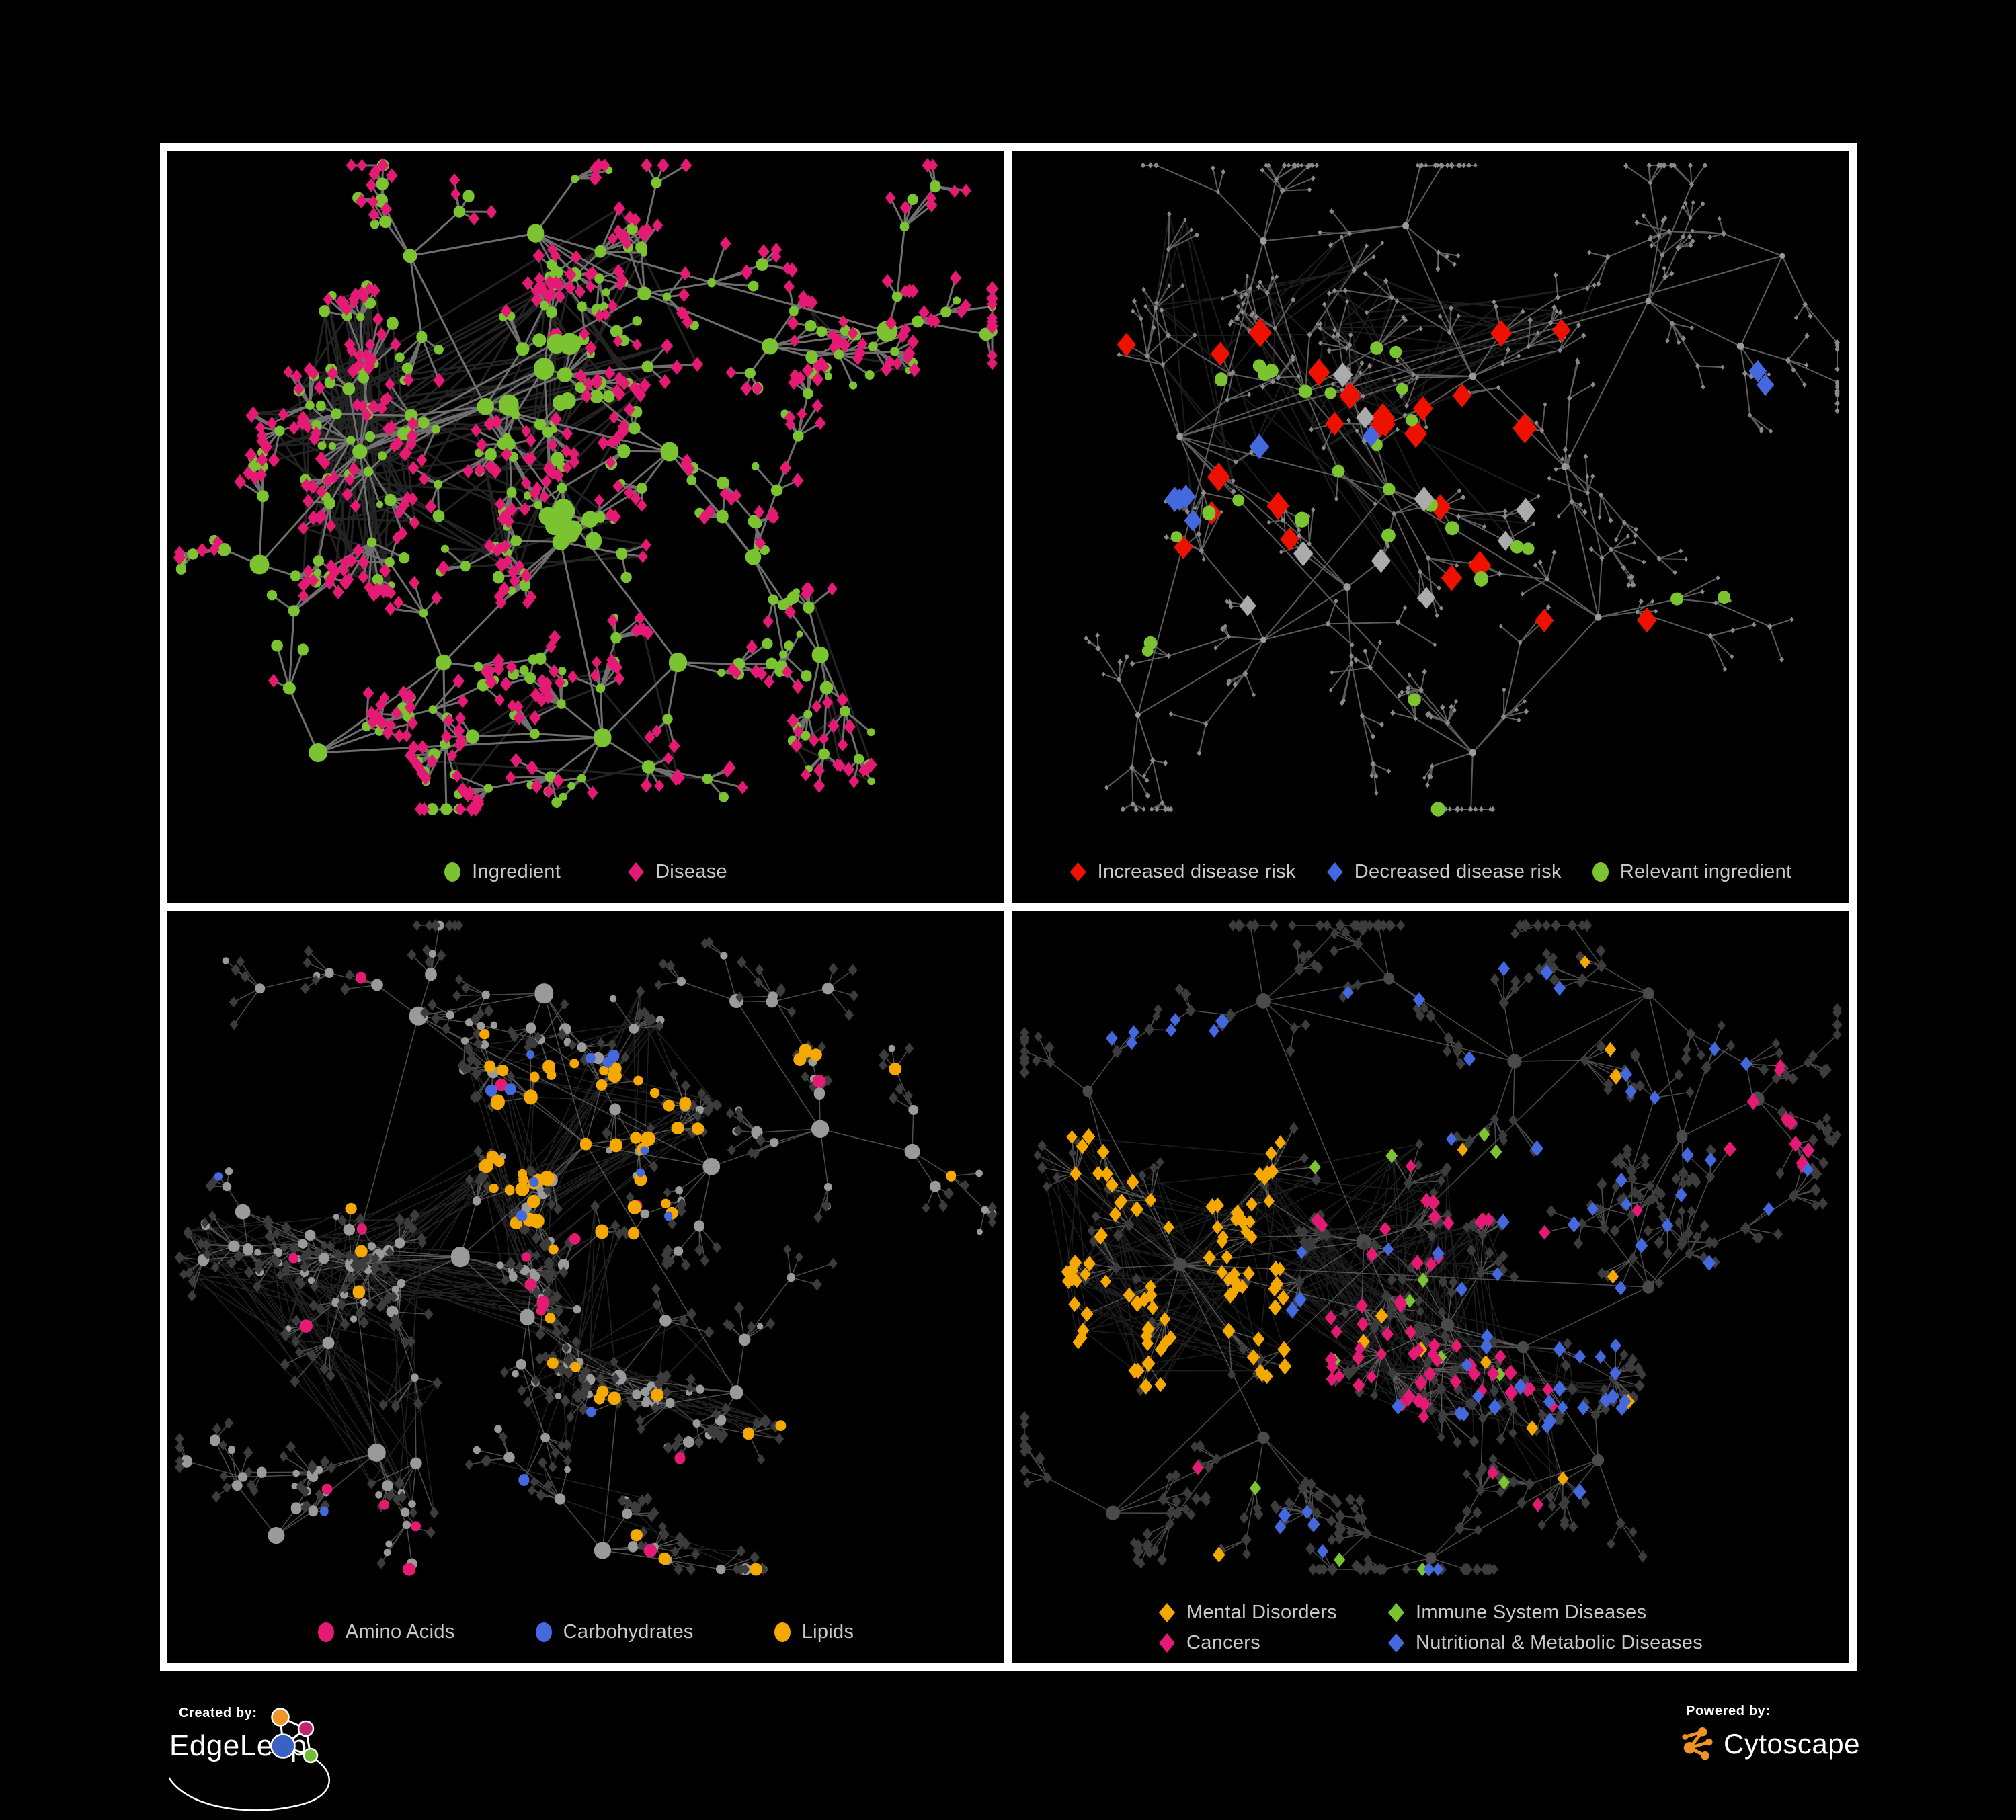  What do you see at coordinates (585, 872) in the screenshot?
I see `legend-ingredient-disease: Ingredient Disease` at bounding box center [585, 872].